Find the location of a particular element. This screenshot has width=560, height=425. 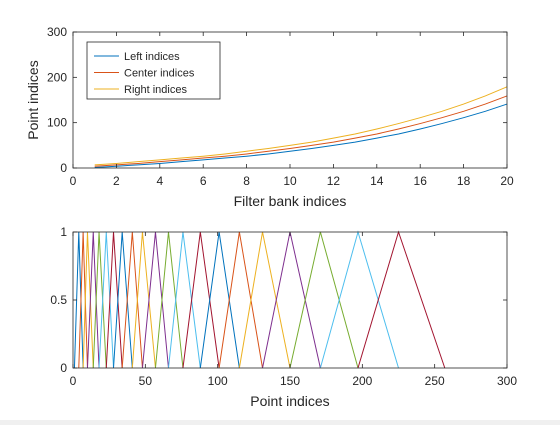

y-axis-label: Point indices is located at coordinates (33, 99).